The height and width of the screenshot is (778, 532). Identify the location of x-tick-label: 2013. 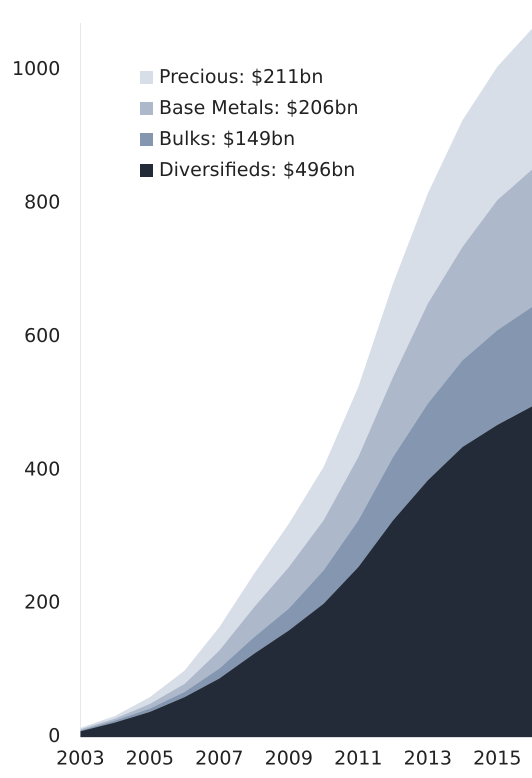
(428, 759).